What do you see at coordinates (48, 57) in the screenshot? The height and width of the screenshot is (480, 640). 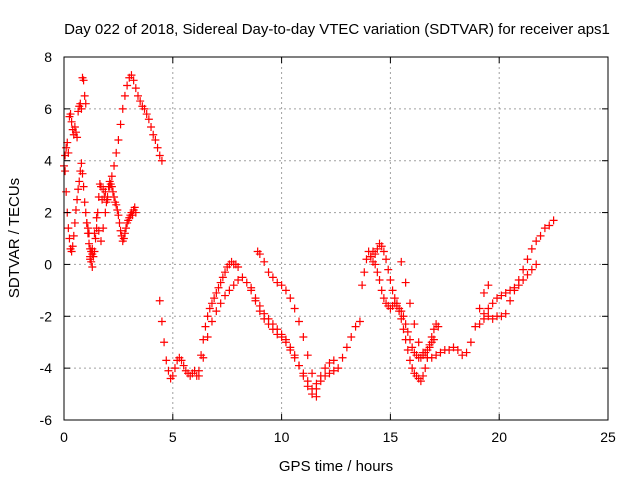 I see `y-tick-label: 8` at bounding box center [48, 57].